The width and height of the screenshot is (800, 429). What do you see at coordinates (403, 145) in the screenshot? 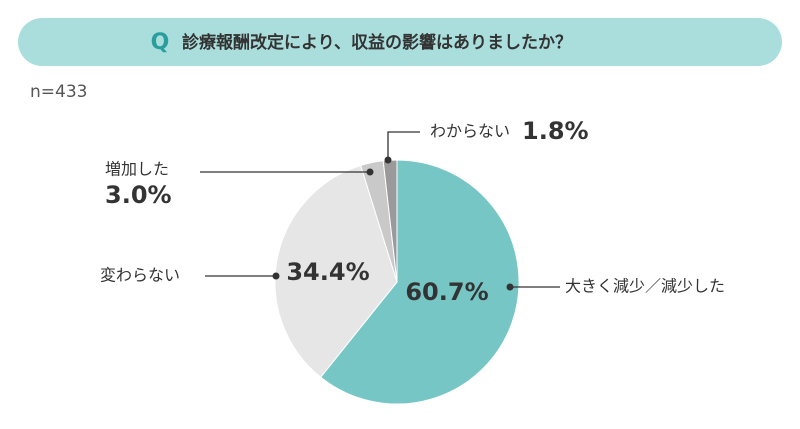
I see `leader-line` at bounding box center [403, 145].